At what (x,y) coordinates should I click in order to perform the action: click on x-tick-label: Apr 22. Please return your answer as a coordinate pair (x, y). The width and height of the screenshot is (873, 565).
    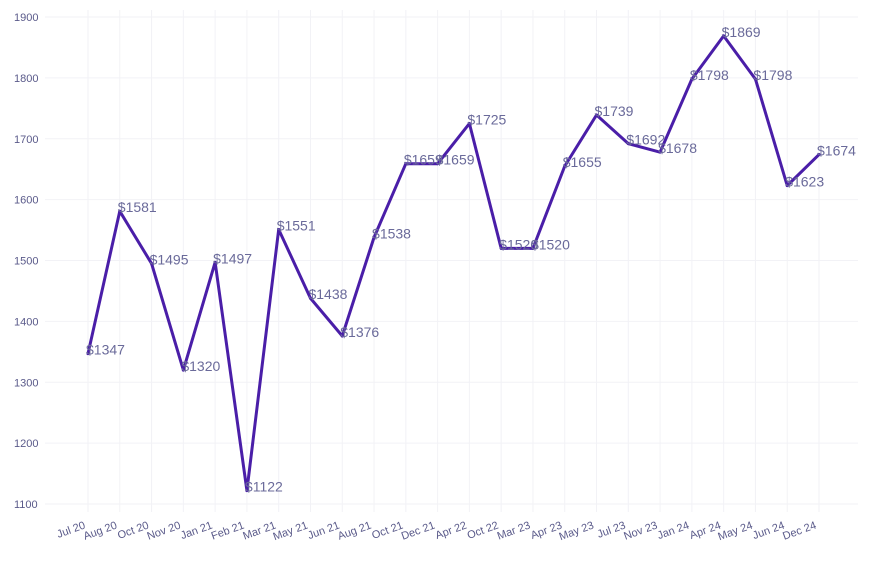
    Looking at the image, I should click on (451, 531).